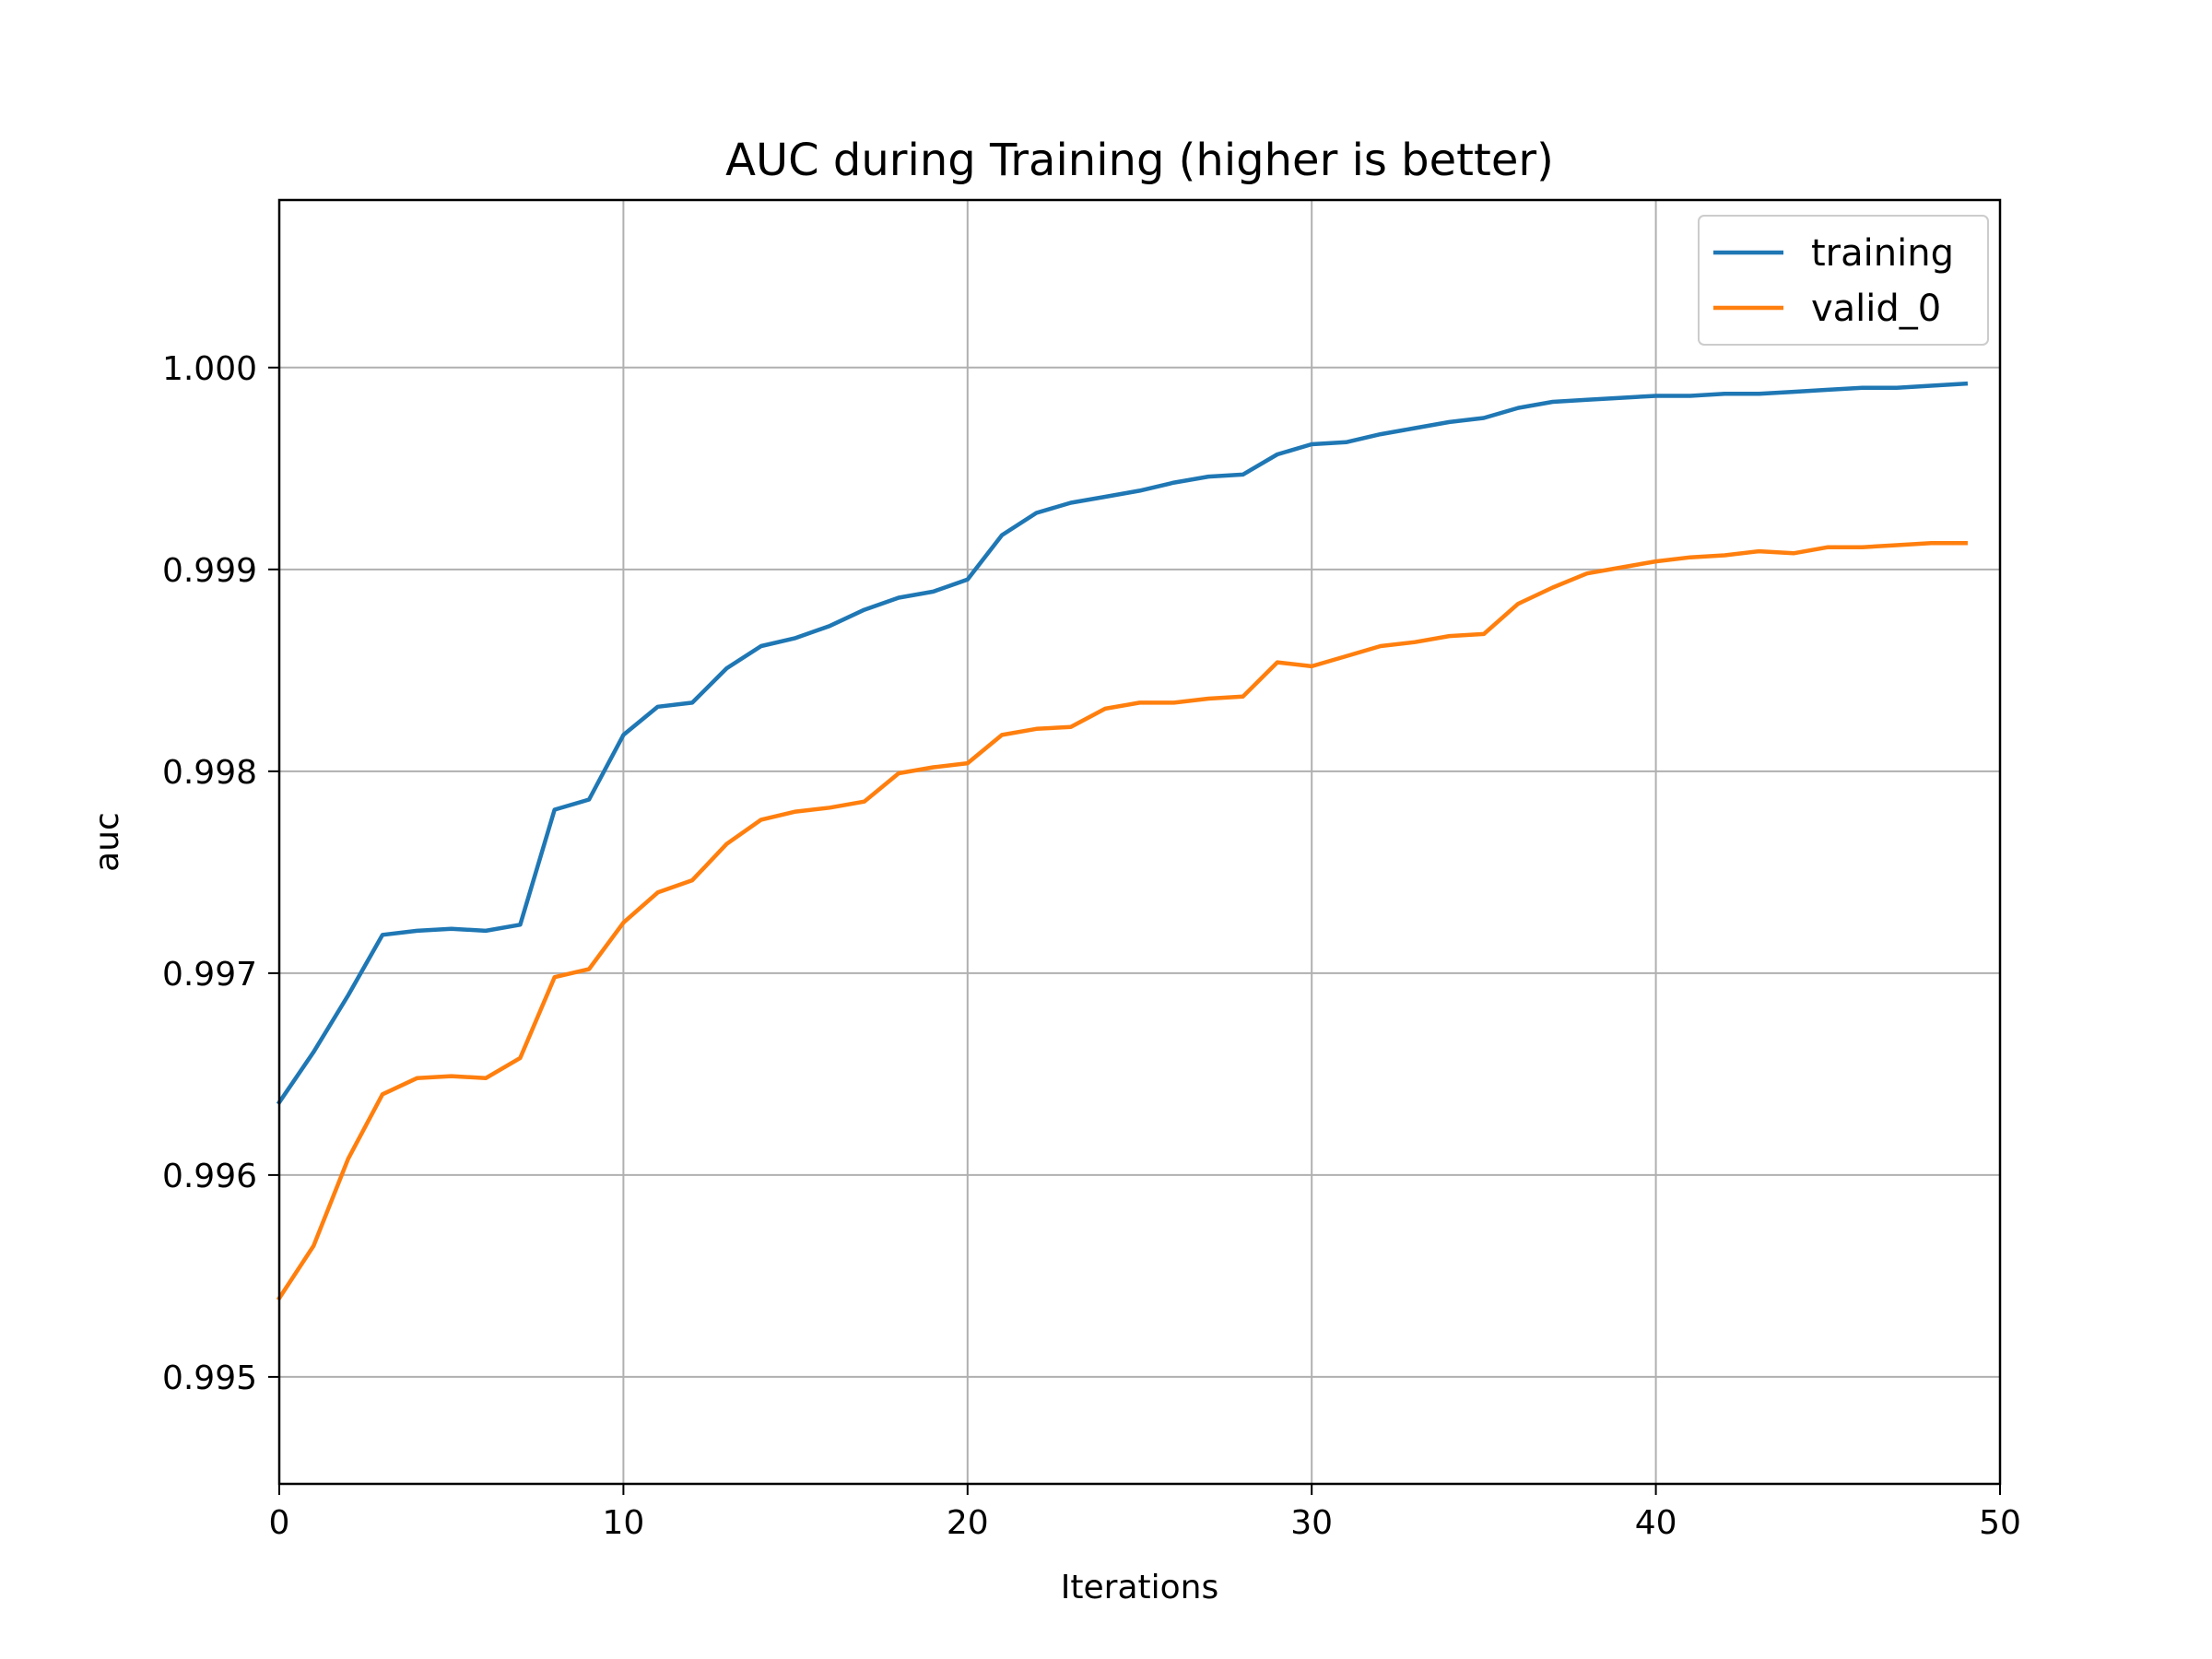  What do you see at coordinates (1876, 309) in the screenshot?
I see `legend-label-valid-0: valid_0` at bounding box center [1876, 309].